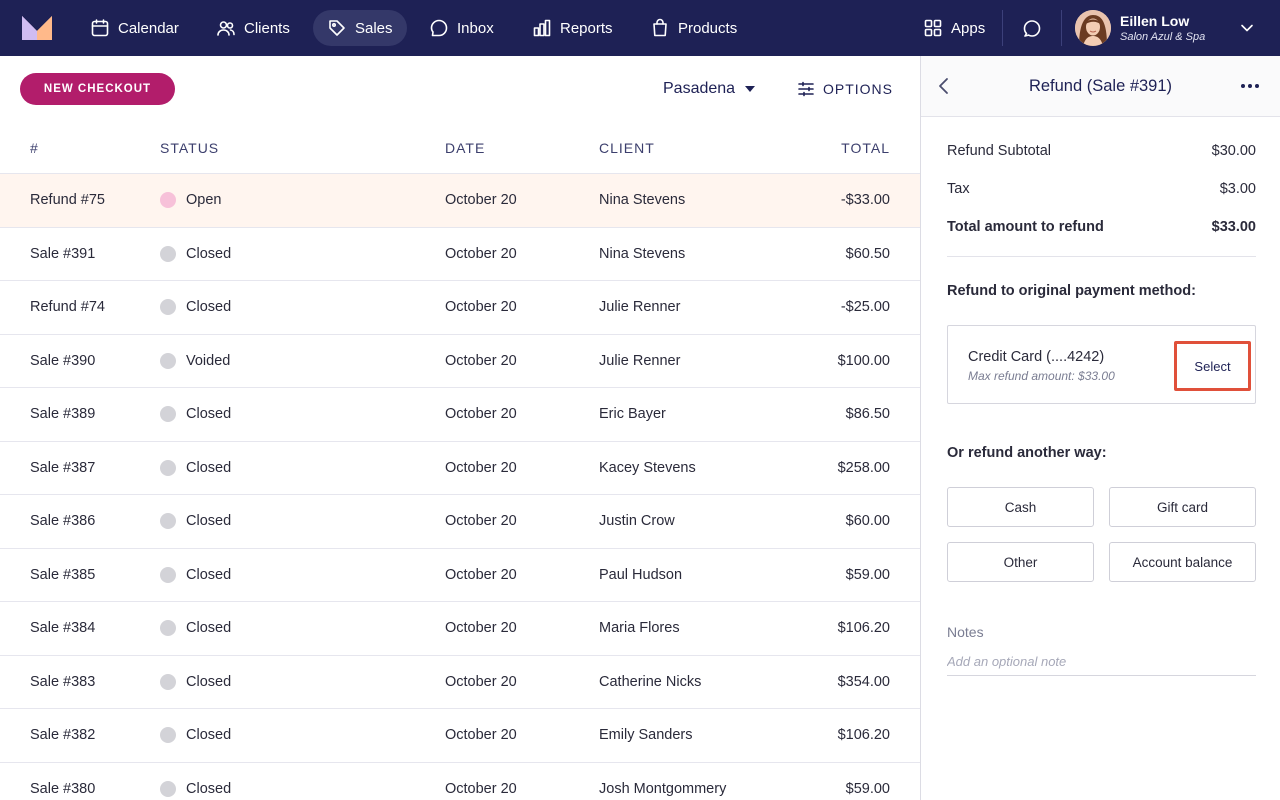 The width and height of the screenshot is (1280, 800). What do you see at coordinates (253, 28) in the screenshot?
I see `nav-clients: Clients` at bounding box center [253, 28].